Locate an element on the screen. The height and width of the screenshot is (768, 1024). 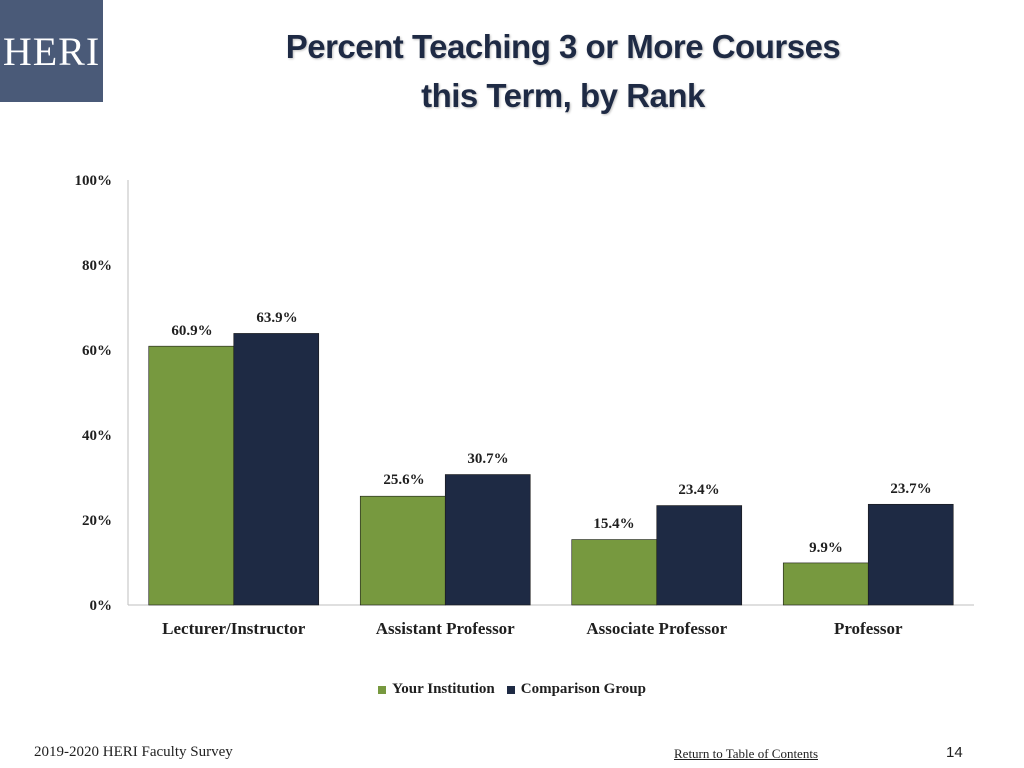
data-label: 23.4% is located at coordinates (698, 490).